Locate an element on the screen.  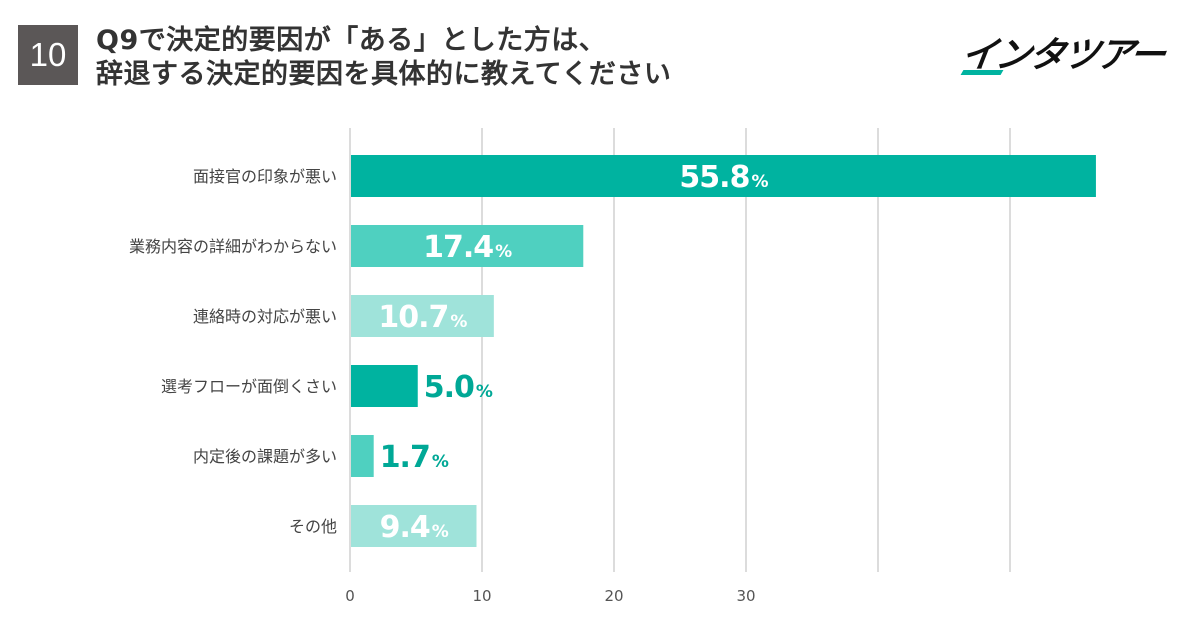
data-label: 17.4% is located at coordinates (467, 247).